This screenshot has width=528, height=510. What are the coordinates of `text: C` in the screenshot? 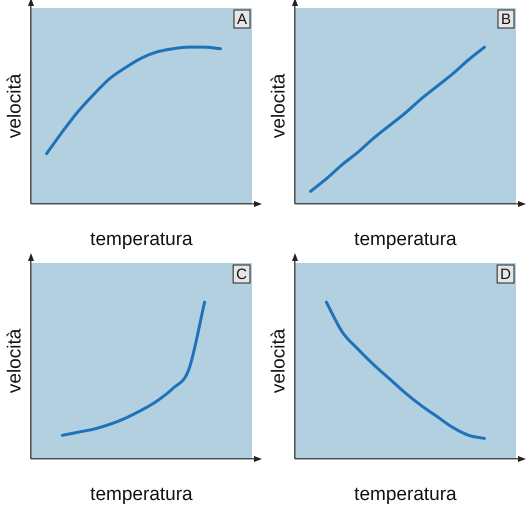 It's located at (242, 275).